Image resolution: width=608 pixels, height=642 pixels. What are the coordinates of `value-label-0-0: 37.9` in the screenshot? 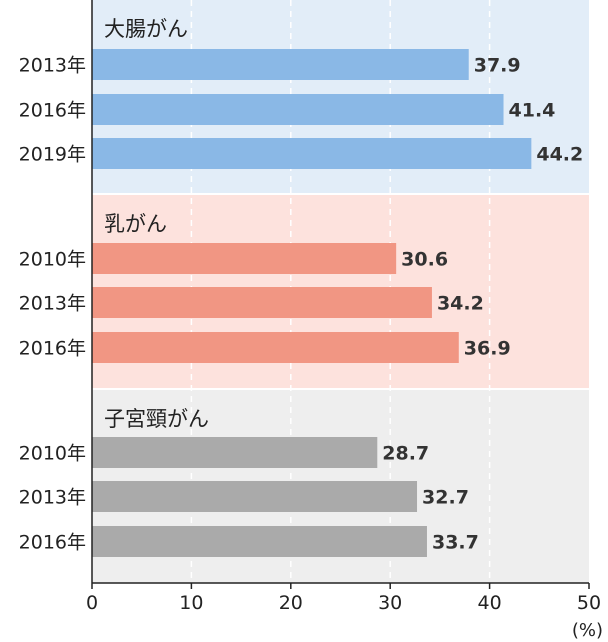 It's located at (497, 66).